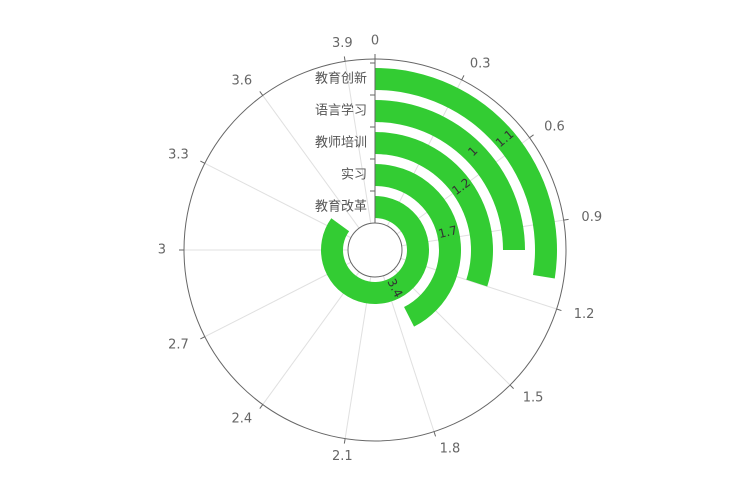 This screenshot has width=750, height=500. I want to click on category-label: 教师培训, so click(341, 143).